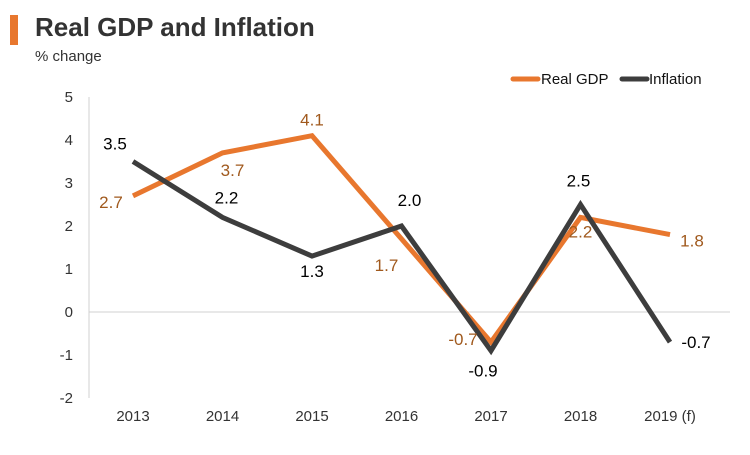  I want to click on title-accent-bar, so click(14, 30).